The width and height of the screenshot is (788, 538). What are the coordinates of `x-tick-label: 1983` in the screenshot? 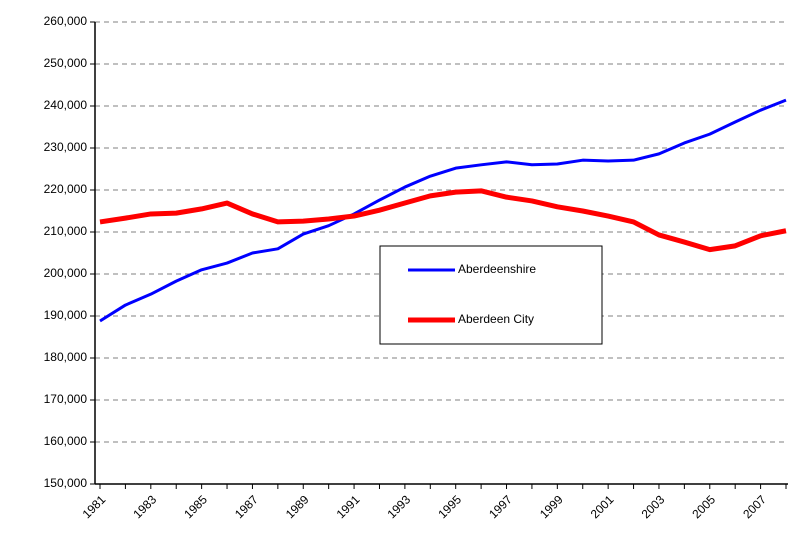 It's located at (144, 506).